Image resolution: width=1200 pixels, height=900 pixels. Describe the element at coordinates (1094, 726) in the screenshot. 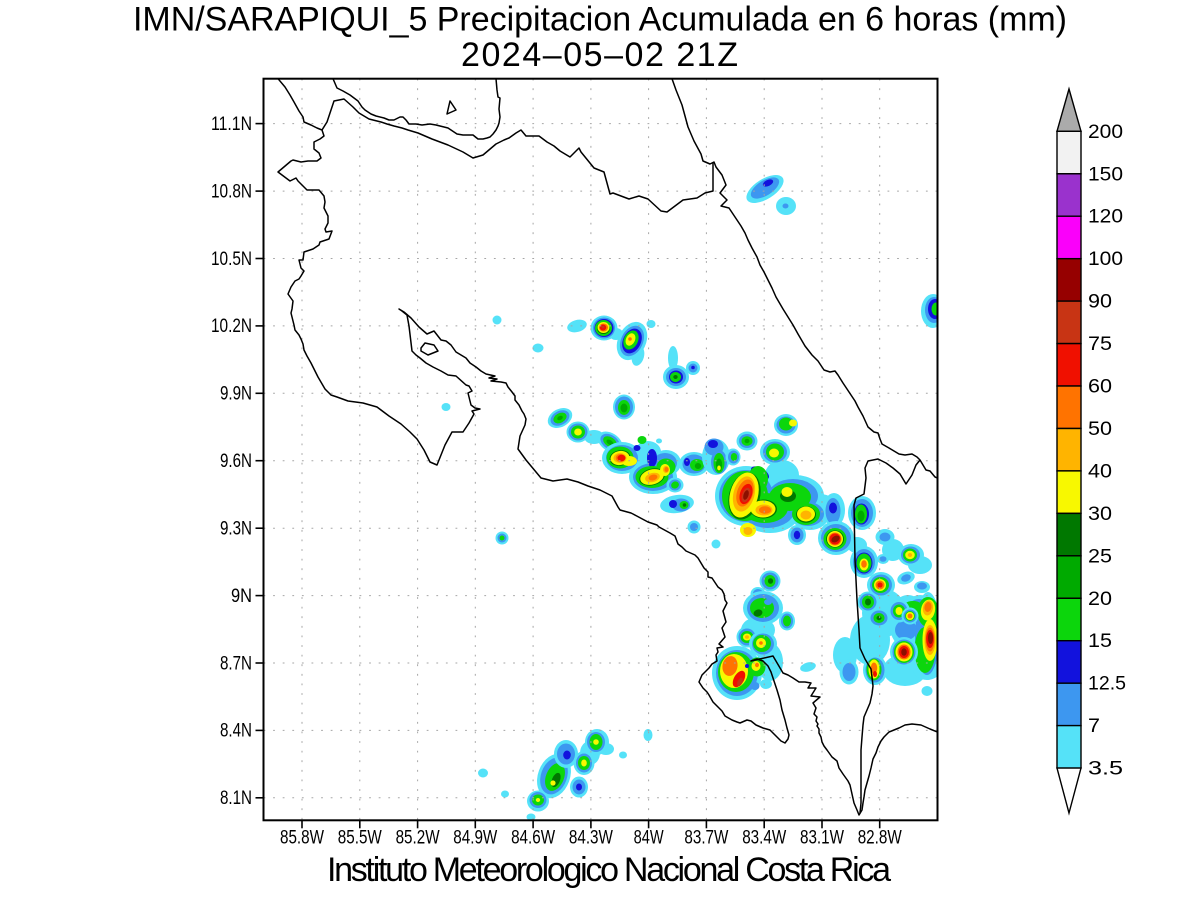

I see `svg-text: 7` at that location.